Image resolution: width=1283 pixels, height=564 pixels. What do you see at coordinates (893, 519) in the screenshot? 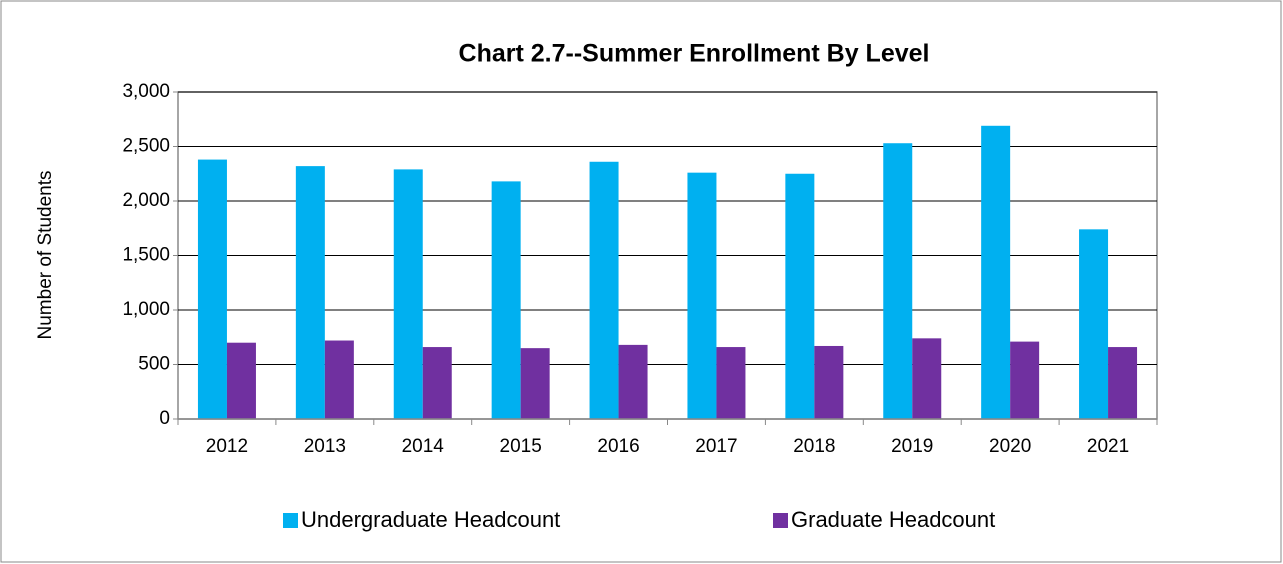
I see `legend-label: Graduate Headcount` at bounding box center [893, 519].